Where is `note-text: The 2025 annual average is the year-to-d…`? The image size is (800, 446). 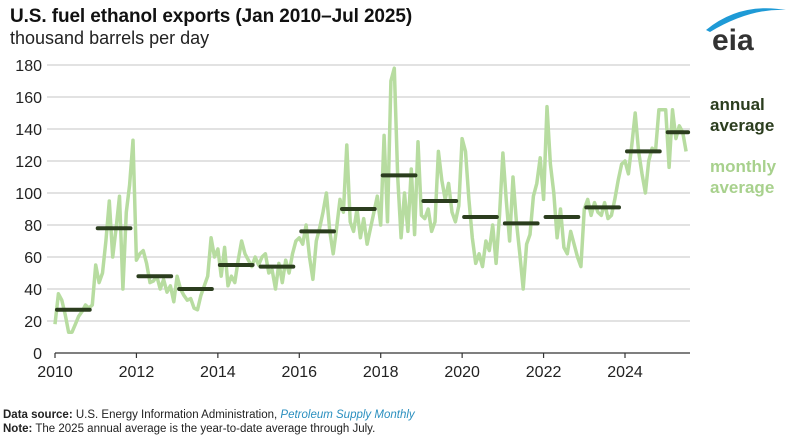 note-text: The 2025 annual average is the year-to-d… is located at coordinates (204, 429).